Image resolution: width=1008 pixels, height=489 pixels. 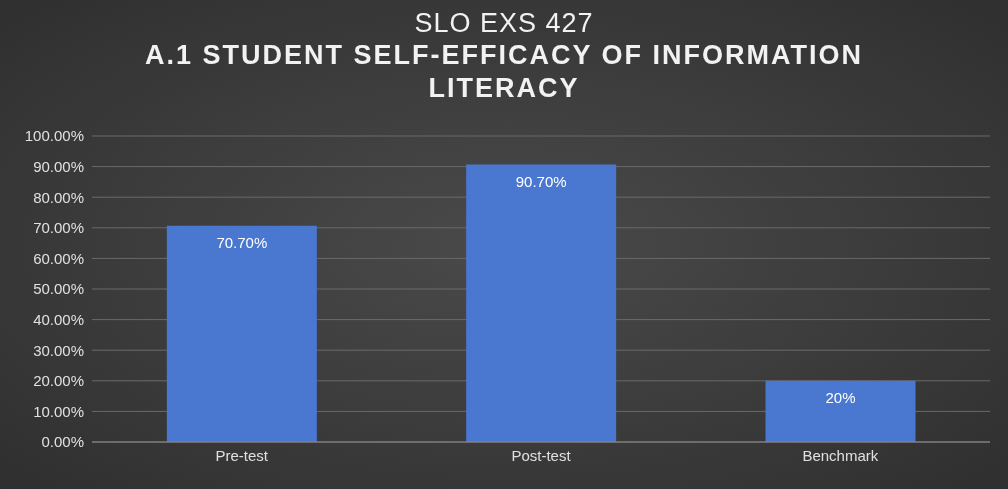 What do you see at coordinates (840, 398) in the screenshot?
I see `data-label: 20%` at bounding box center [840, 398].